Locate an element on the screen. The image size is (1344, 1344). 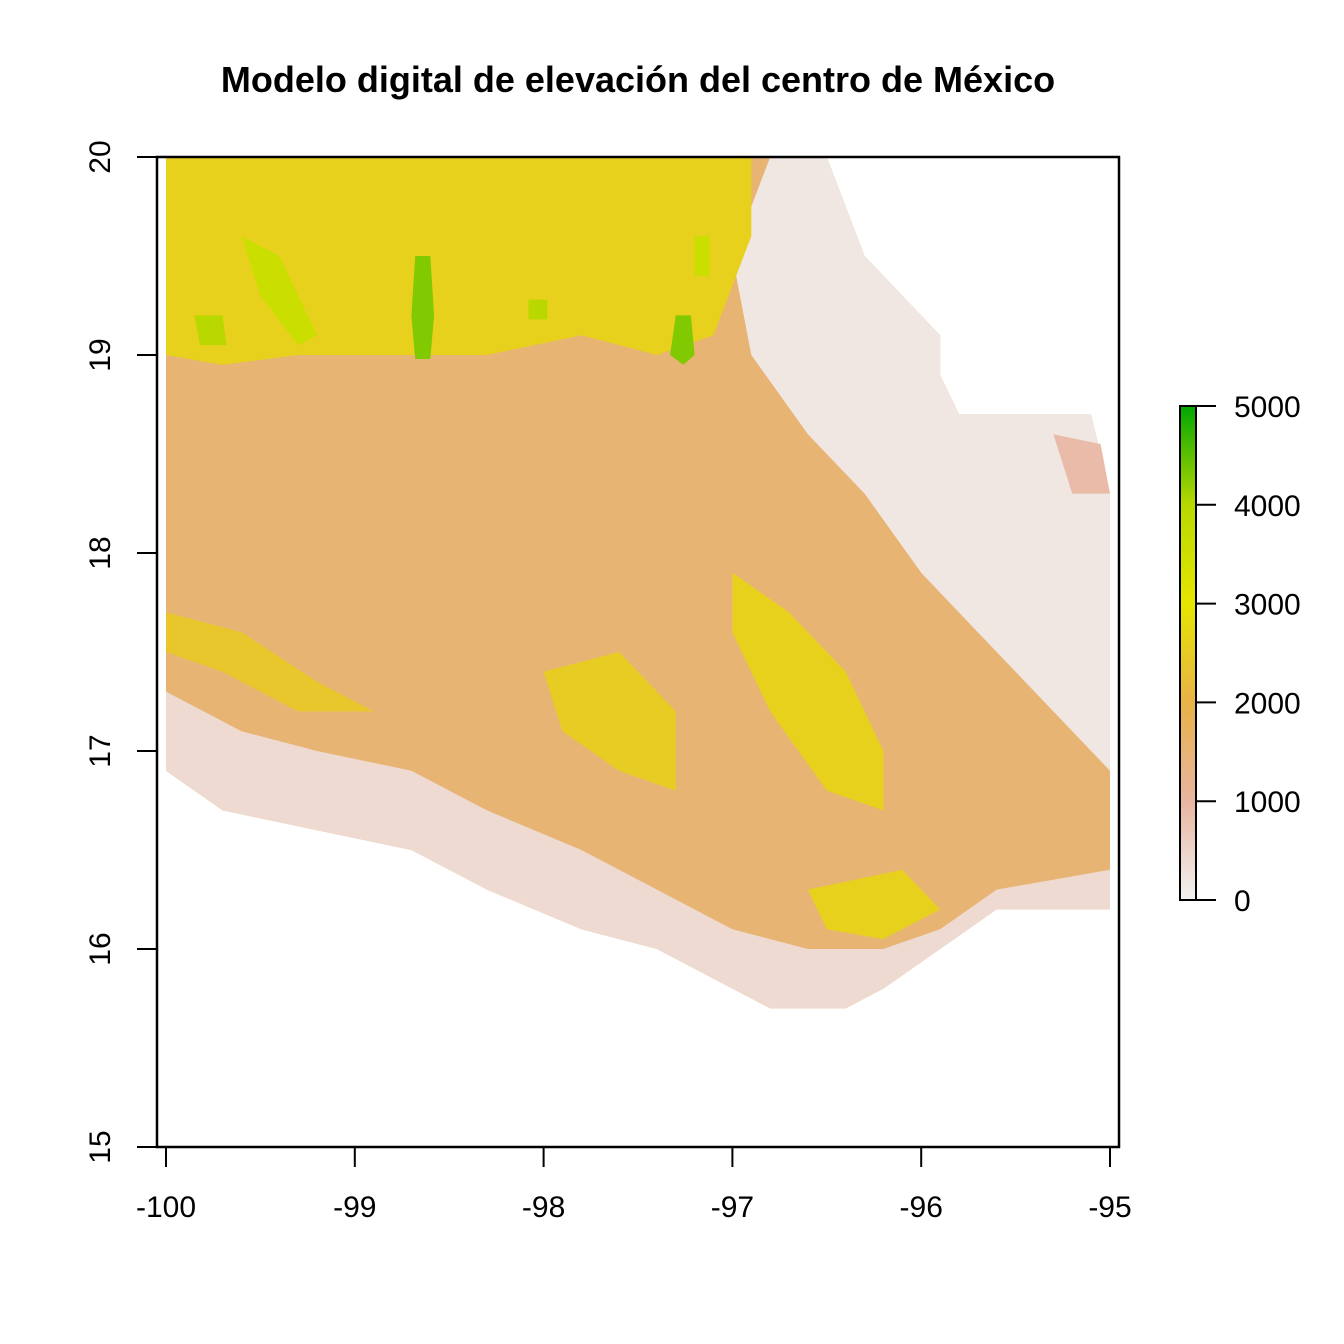
x-tick-label: -100 is located at coordinates (166, 1207).